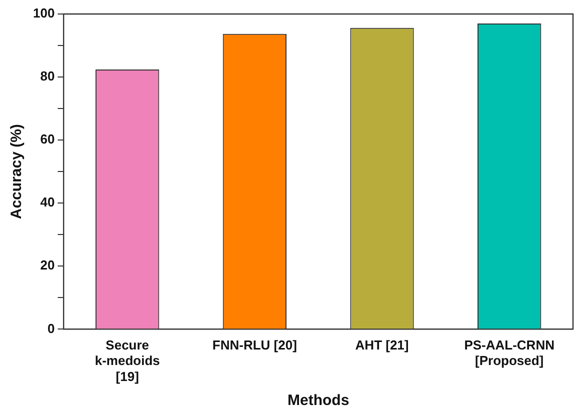 The width and height of the screenshot is (587, 418). I want to click on y-tick-label: 20, so click(47, 265).